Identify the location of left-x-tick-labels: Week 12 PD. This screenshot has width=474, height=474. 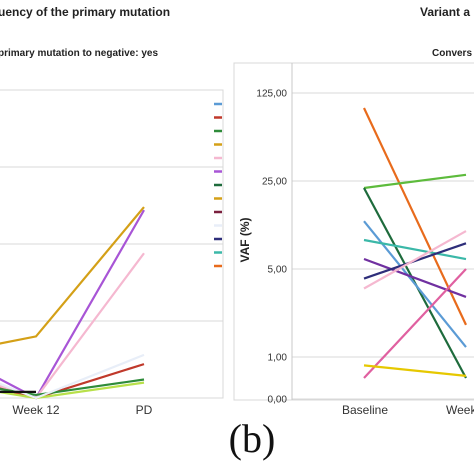
(82, 410).